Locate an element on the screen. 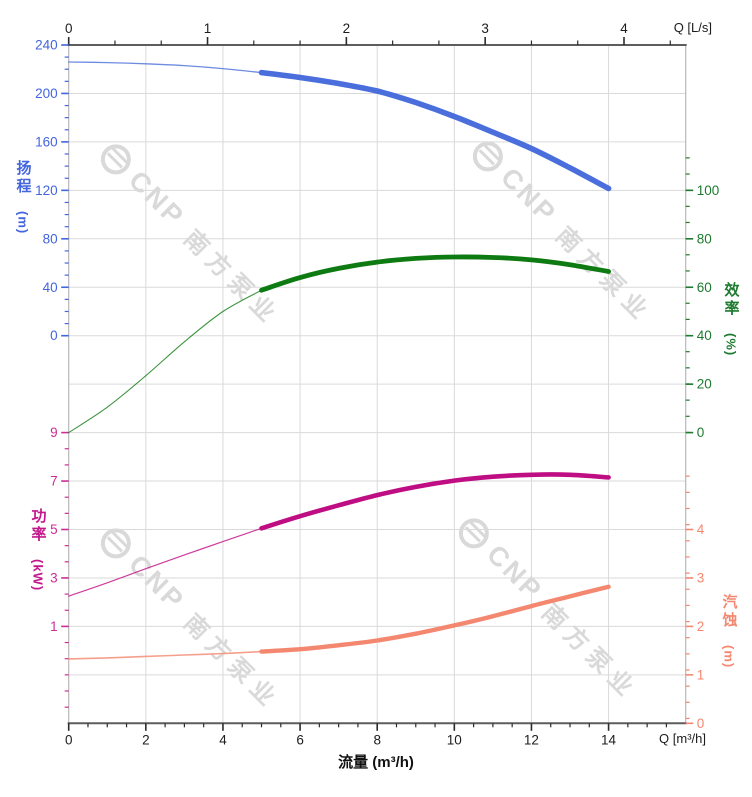 This screenshot has width=752, height=797. tick-label: 5 is located at coordinates (54, 529).